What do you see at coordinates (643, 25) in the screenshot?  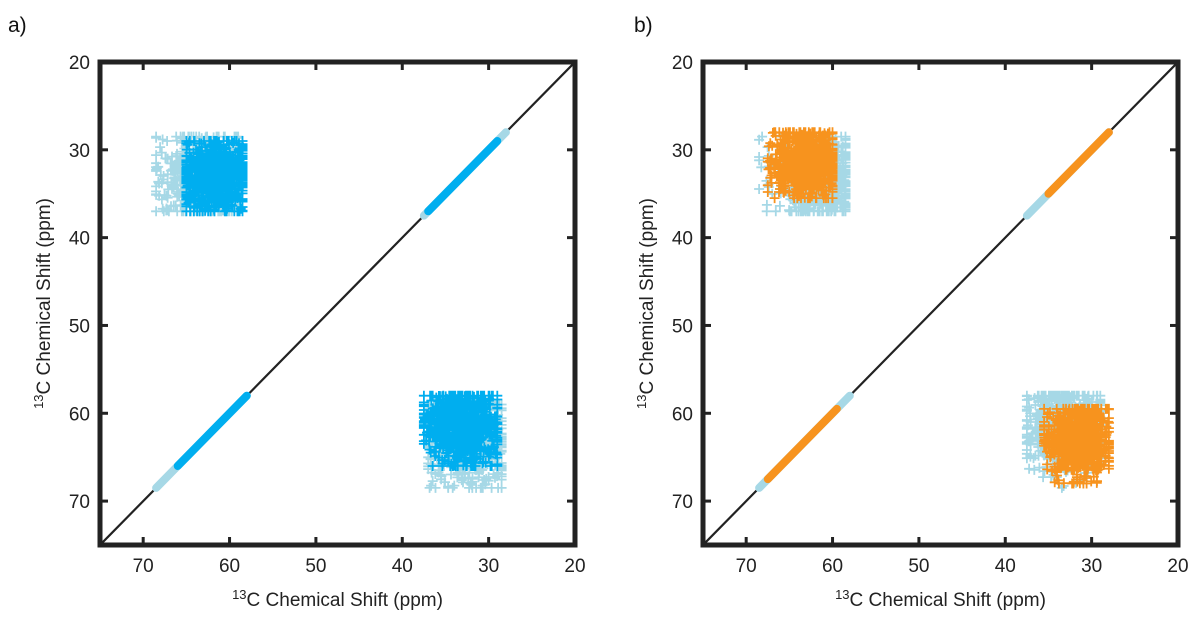 I see `panel-label: b)` at bounding box center [643, 25].